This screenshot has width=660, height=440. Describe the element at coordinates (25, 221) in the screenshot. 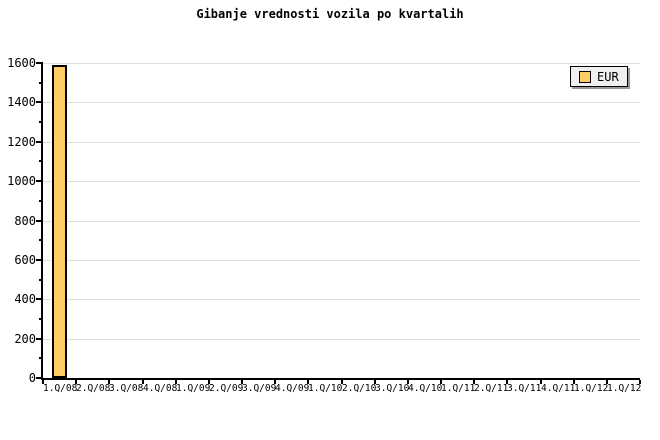

I see `y-axis-label: 800` at that location.